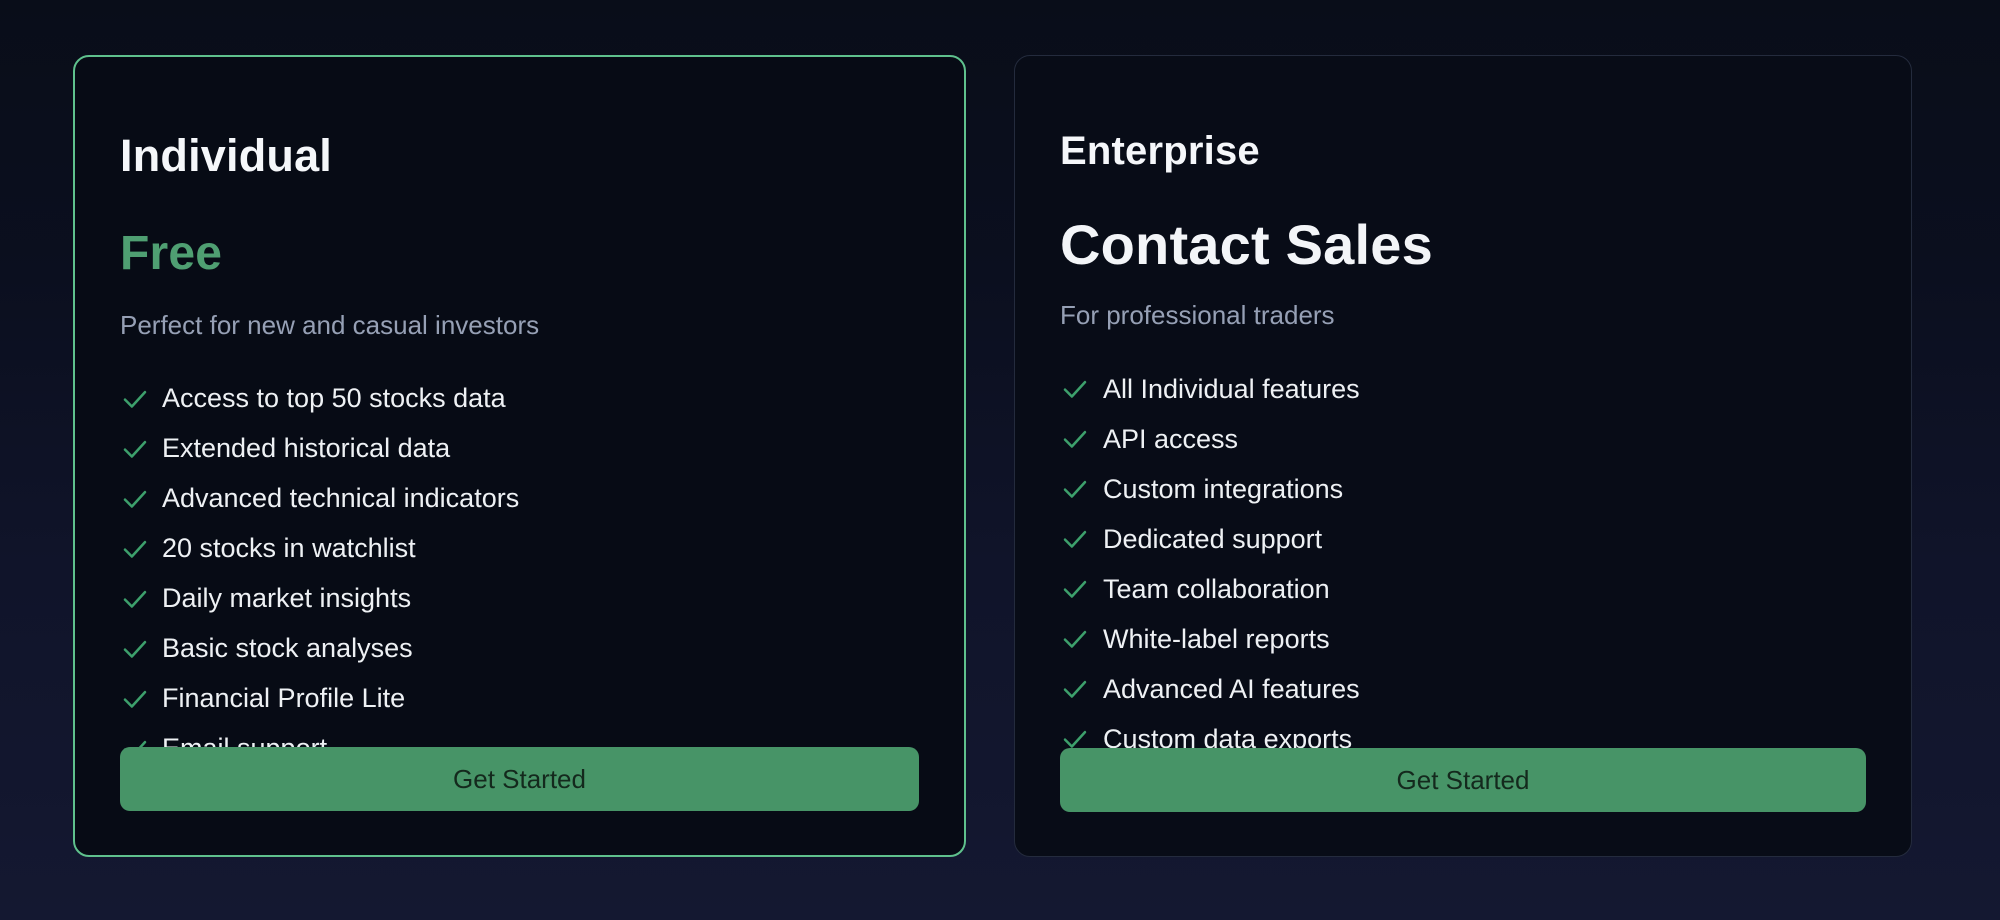 Image resolution: width=2000 pixels, height=920 pixels. Describe the element at coordinates (519, 549) in the screenshot. I see `feature-item: 20 stocks in watchlist` at that location.